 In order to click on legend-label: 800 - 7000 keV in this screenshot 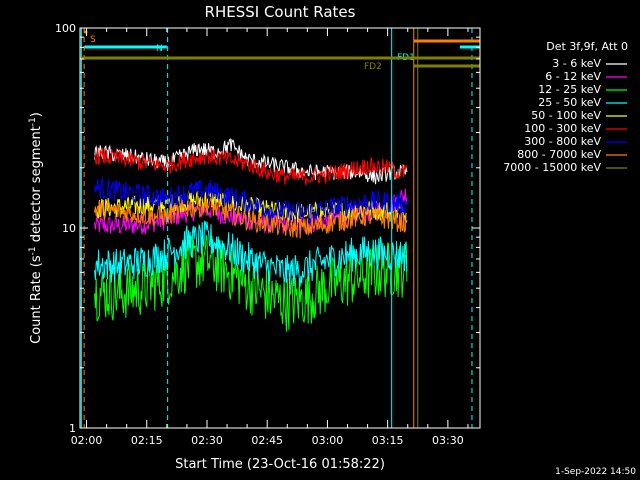, I will do `click(559, 154)`.